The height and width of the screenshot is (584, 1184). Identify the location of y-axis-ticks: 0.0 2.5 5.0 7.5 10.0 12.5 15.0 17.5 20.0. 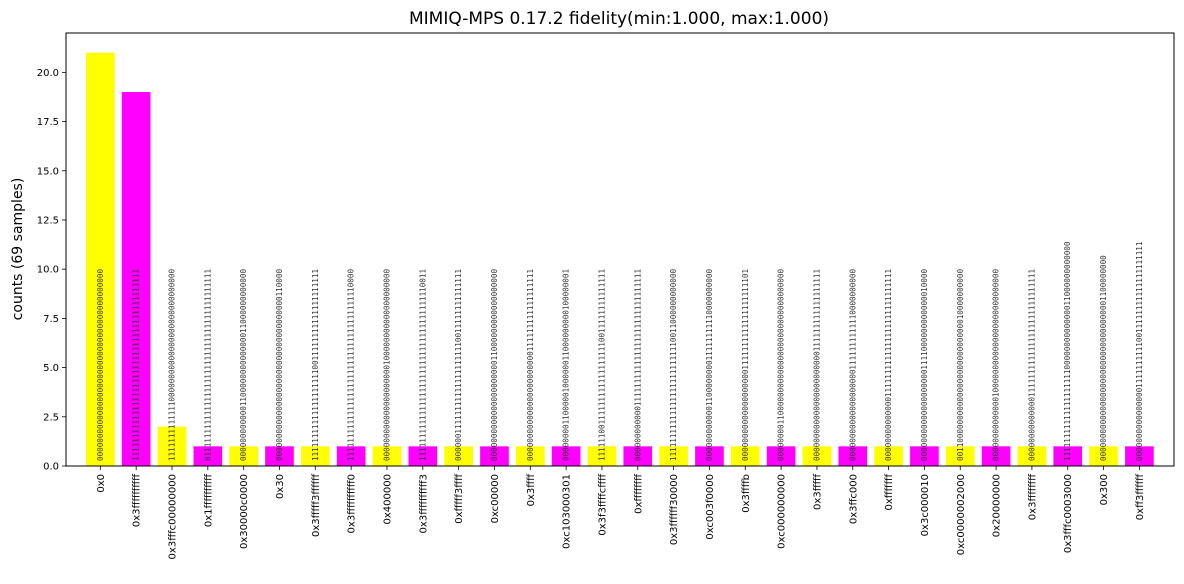
(51, 270).